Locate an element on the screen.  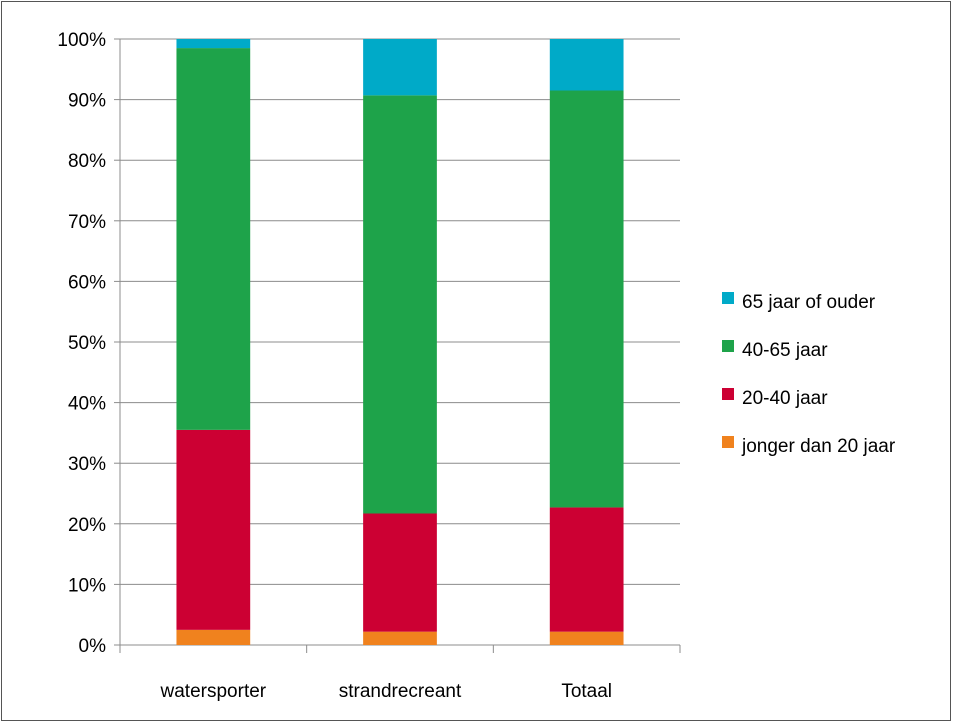
y-tick-label: 60% is located at coordinates (87, 282).